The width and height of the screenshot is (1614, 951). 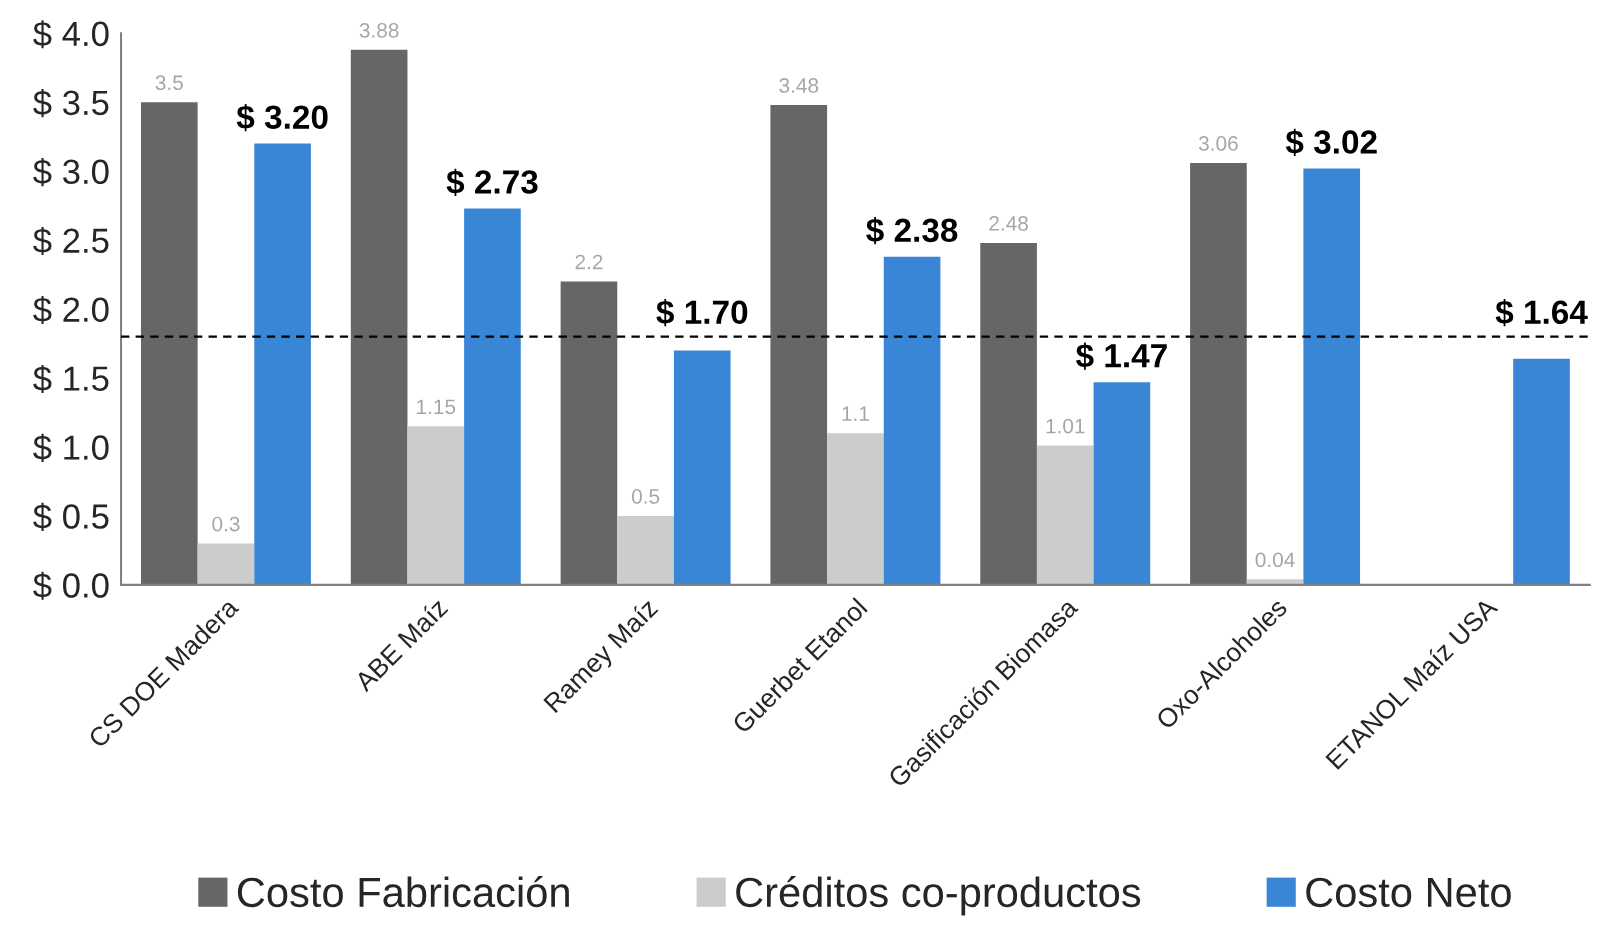 What do you see at coordinates (71, 241) in the screenshot?
I see `y-tick-label: $ 2.5` at bounding box center [71, 241].